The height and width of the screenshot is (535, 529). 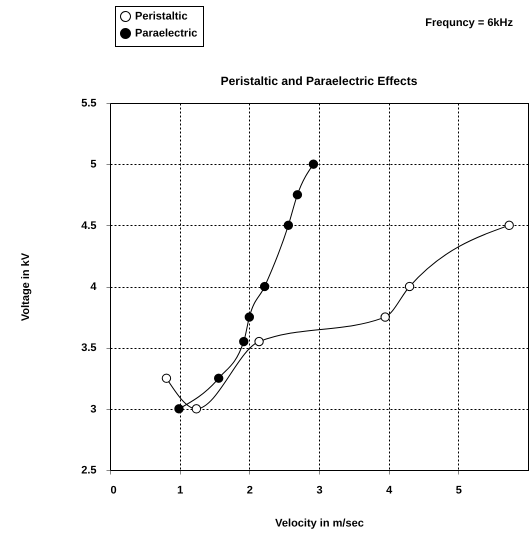 What do you see at coordinates (88, 348) in the screenshot?
I see `y-tick-label: 3.5` at bounding box center [88, 348].